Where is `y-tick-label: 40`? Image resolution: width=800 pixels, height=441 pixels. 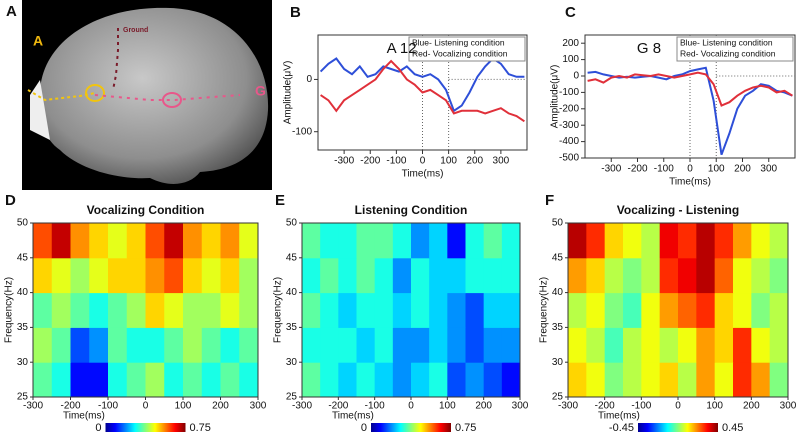 y-tick-label: 40 is located at coordinates (23, 292).